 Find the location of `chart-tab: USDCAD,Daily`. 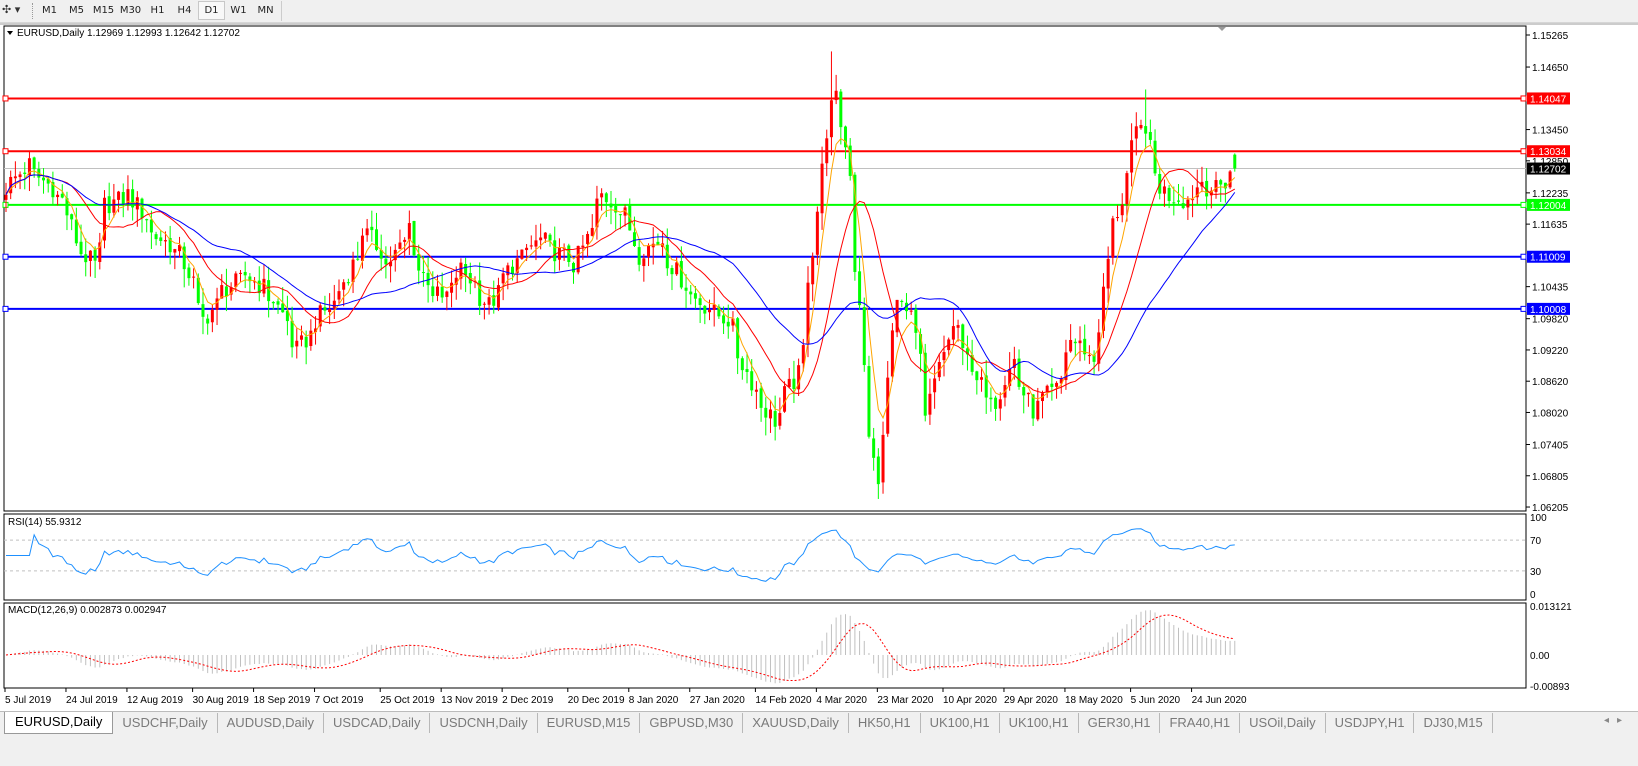

chart-tab: USDCAD,Daily is located at coordinates (377, 723).